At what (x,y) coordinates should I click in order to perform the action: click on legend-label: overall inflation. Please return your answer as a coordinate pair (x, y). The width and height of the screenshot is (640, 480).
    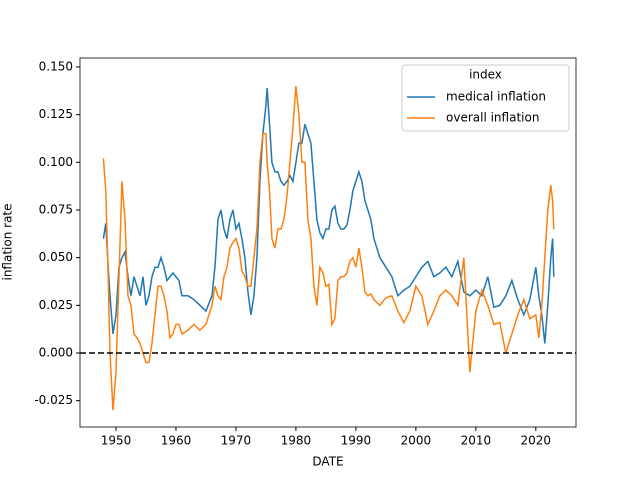
    Looking at the image, I should click on (492, 118).